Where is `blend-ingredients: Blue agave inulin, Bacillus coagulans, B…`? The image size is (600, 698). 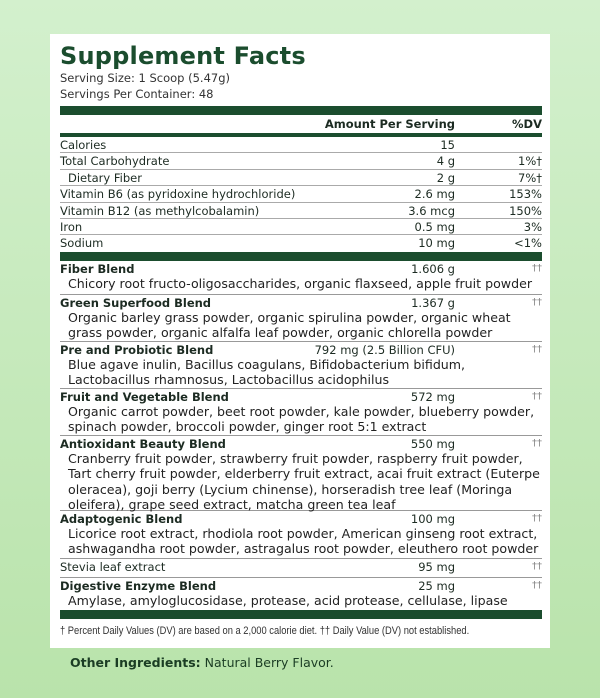 blend-ingredients: Blue agave inulin, Bacillus coagulans, B… is located at coordinates (267, 372).